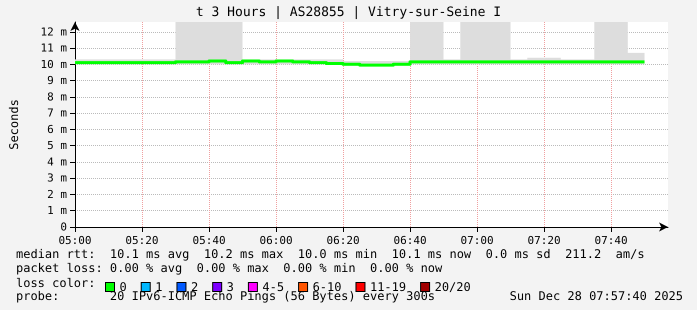 Image resolution: width=697 pixels, height=310 pixels. What do you see at coordinates (57, 97) in the screenshot?
I see `y-tick-label: 8 m` at bounding box center [57, 97].